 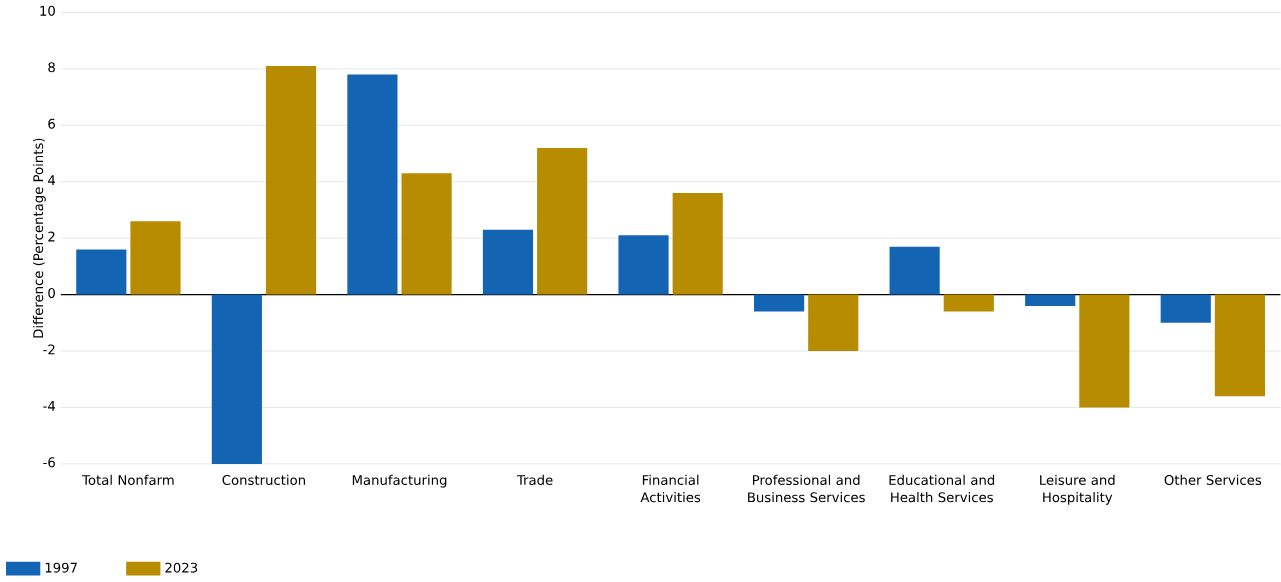 I want to click on x-tick-label: Construction, so click(x=263, y=479).